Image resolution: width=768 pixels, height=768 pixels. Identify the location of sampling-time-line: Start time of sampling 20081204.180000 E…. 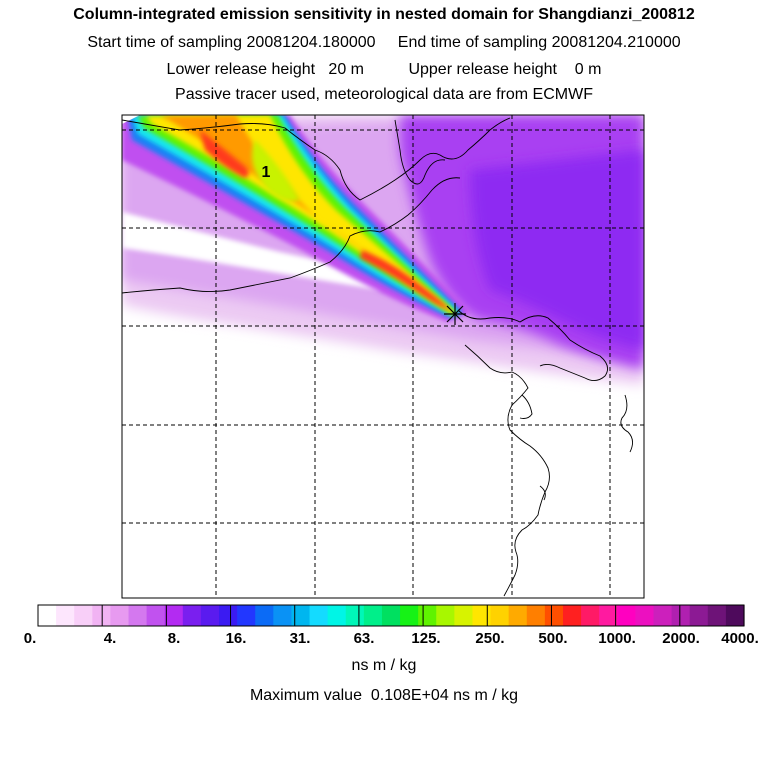
(384, 42).